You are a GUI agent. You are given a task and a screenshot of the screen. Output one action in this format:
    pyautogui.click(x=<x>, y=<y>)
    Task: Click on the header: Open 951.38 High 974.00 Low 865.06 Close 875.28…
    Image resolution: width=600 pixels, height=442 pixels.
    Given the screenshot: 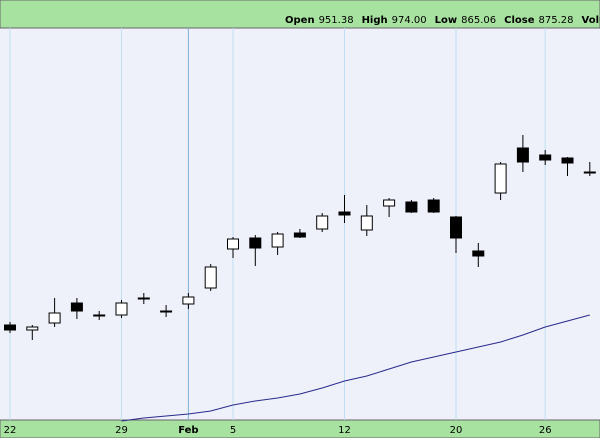 What is the action you would take?
    pyautogui.click(x=442, y=20)
    